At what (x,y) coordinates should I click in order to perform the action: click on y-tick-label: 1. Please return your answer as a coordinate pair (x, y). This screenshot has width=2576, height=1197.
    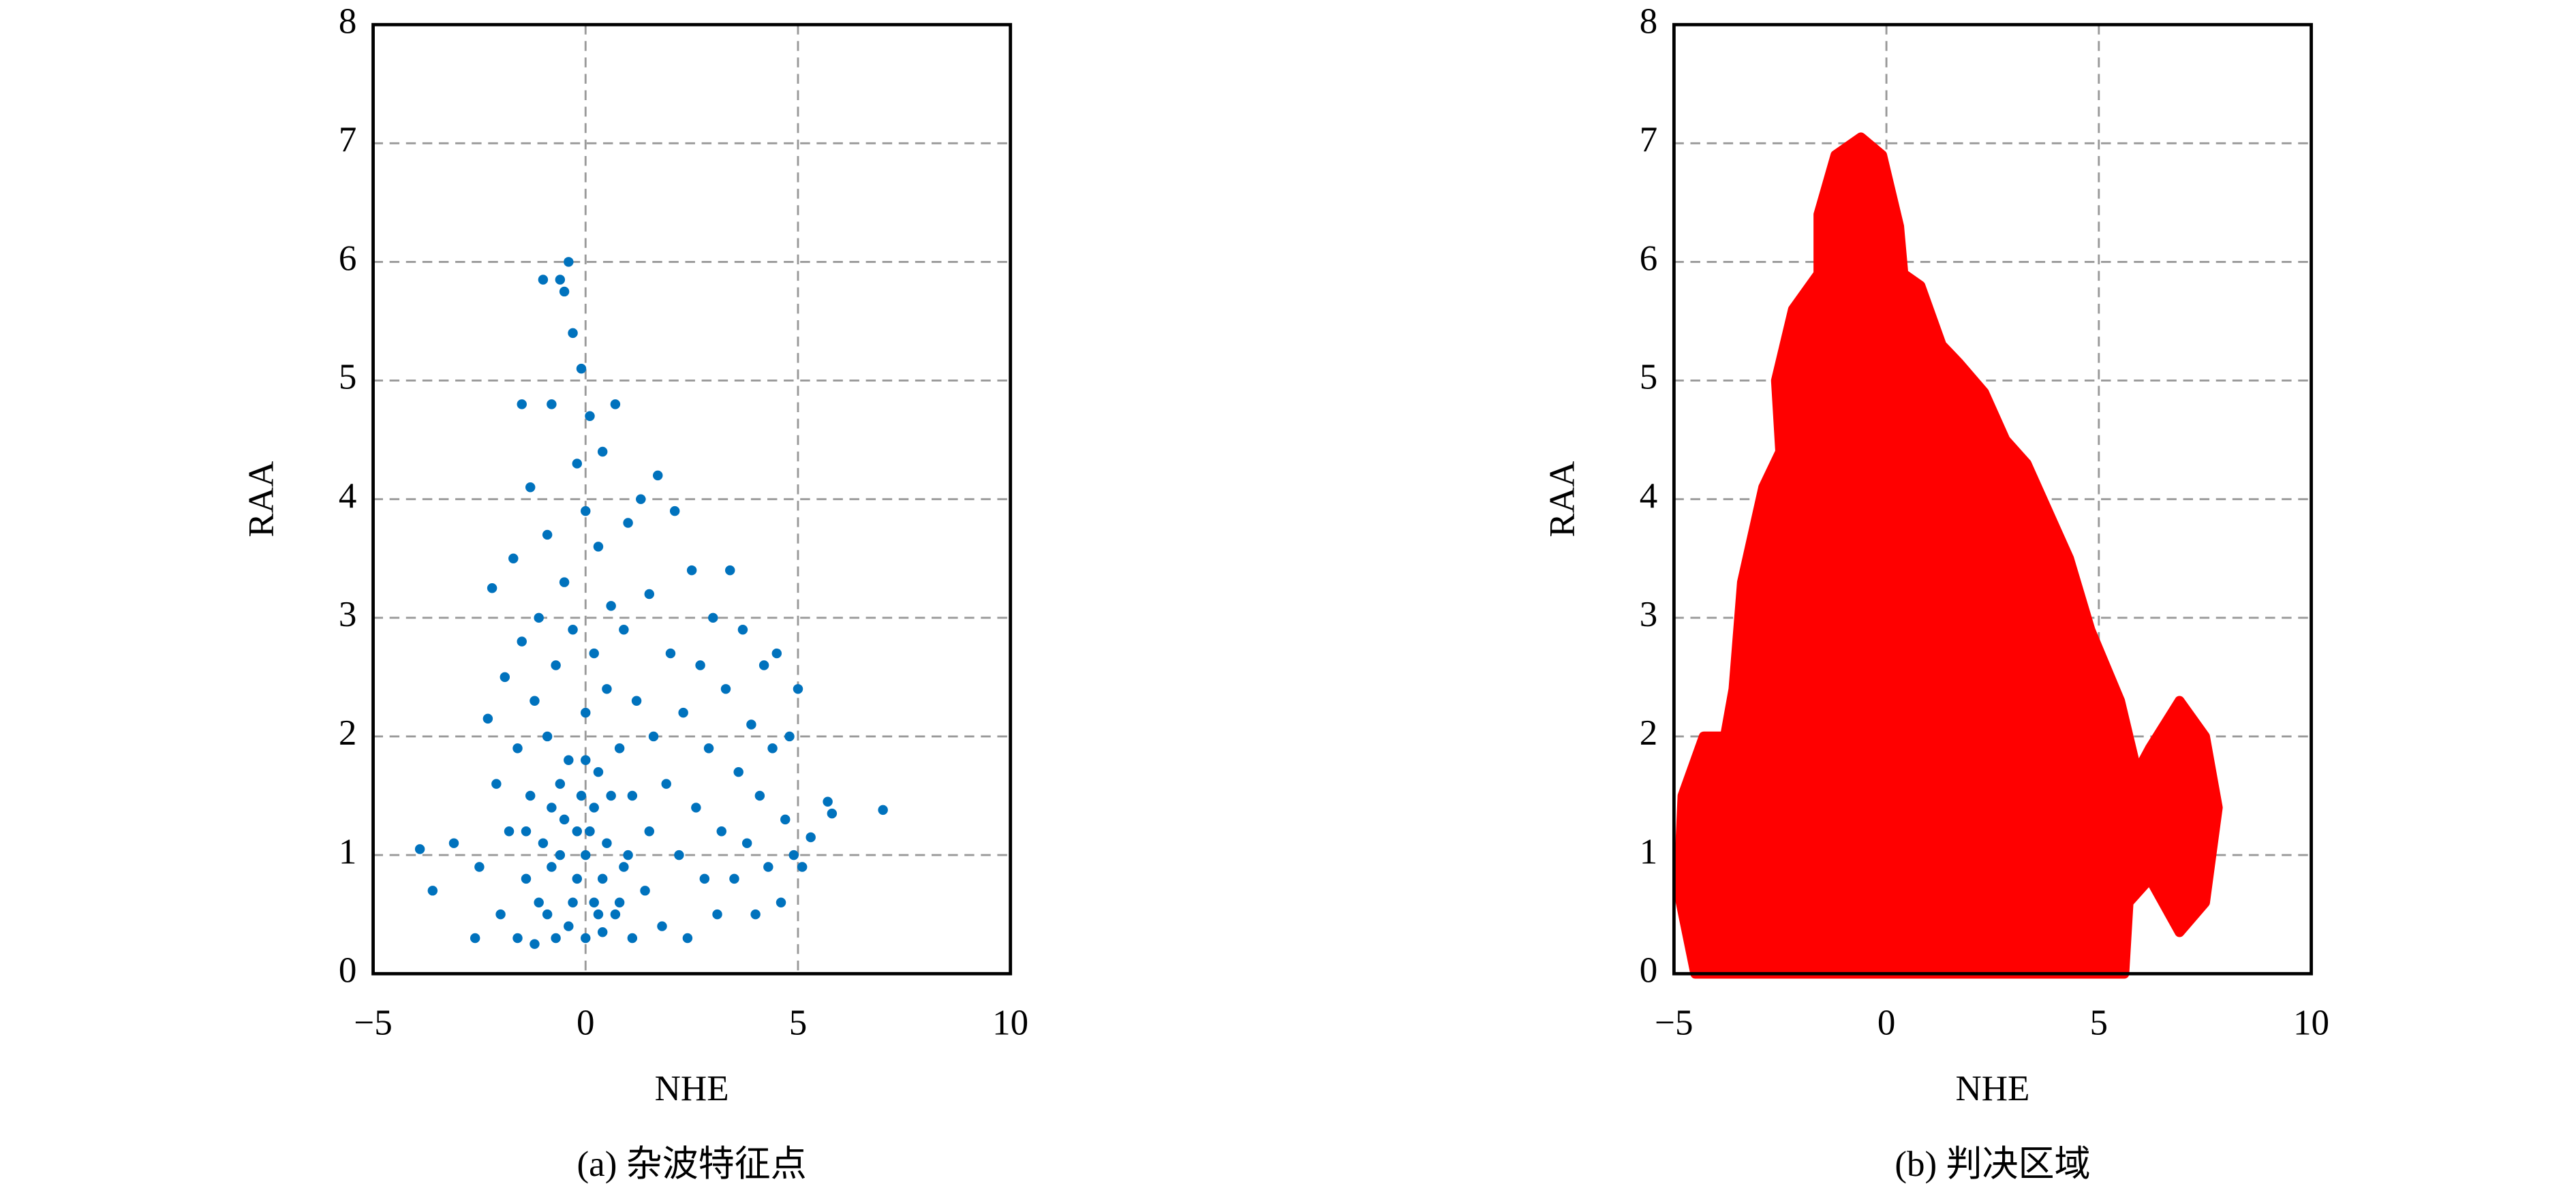
    Looking at the image, I should click on (1649, 851).